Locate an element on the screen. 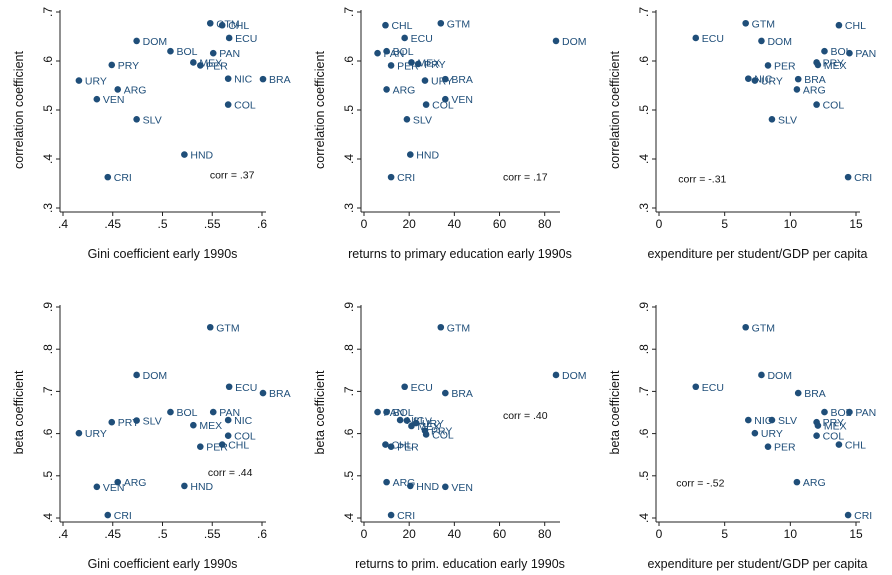 The image size is (892, 575). point-pry is located at coordinates (112, 65).